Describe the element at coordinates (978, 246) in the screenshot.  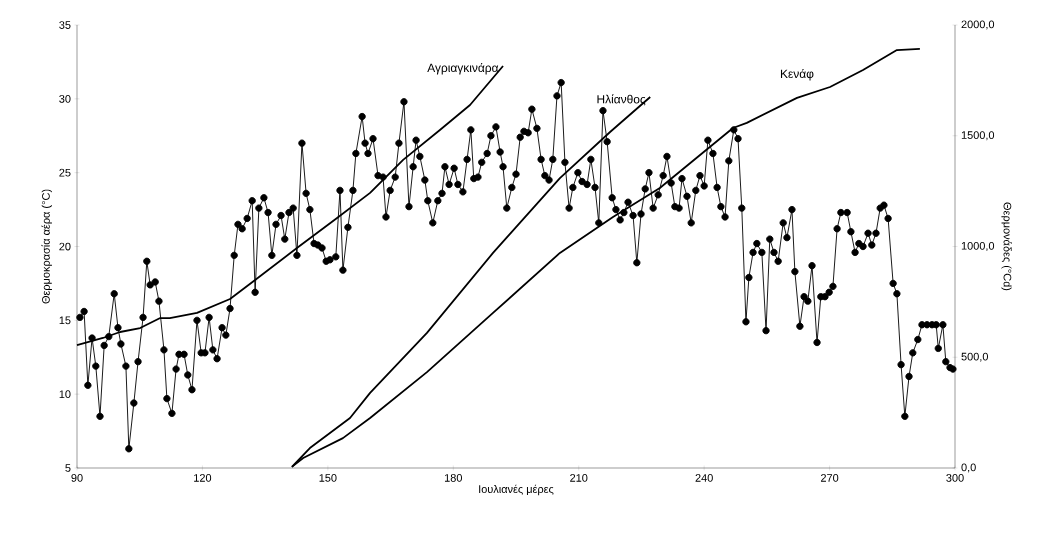
I see `y2-tick-label: 1000,0` at that location.